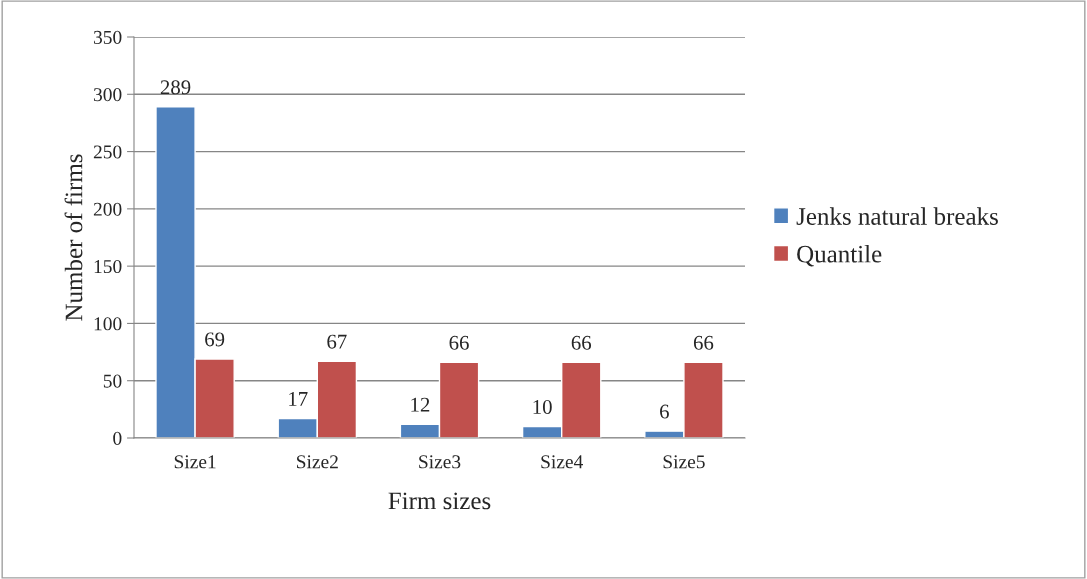 The width and height of the screenshot is (1087, 579). Describe the element at coordinates (107, 95) in the screenshot. I see `y-tick-label: 300` at that location.